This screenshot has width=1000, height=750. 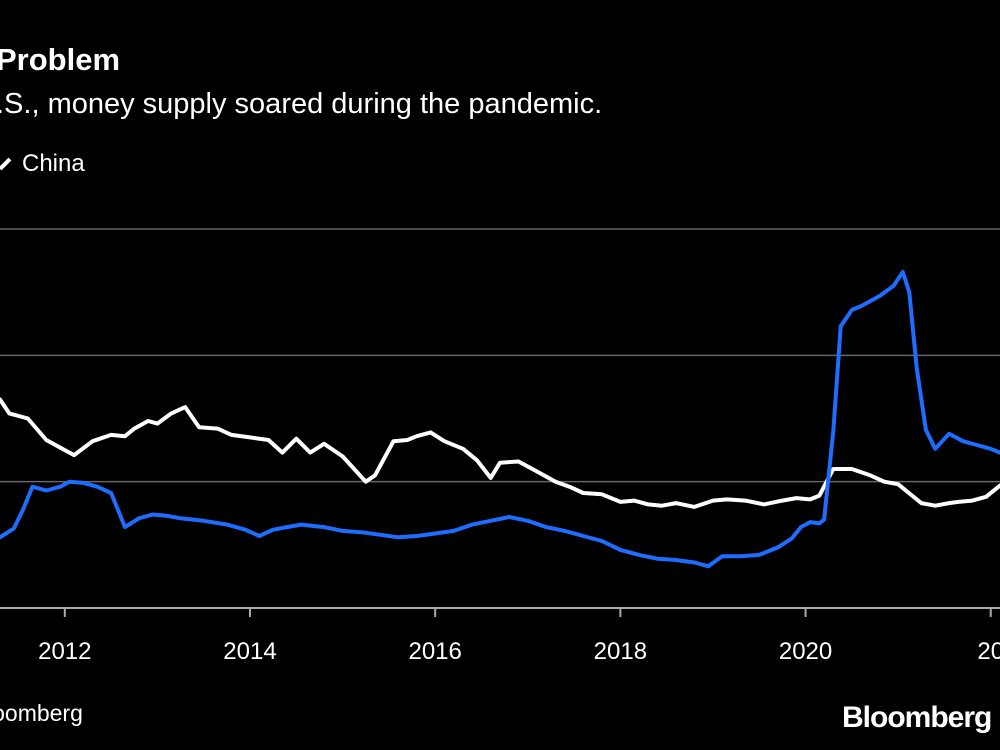 What do you see at coordinates (988, 651) in the screenshot?
I see `x-tick-label-20: 20` at bounding box center [988, 651].